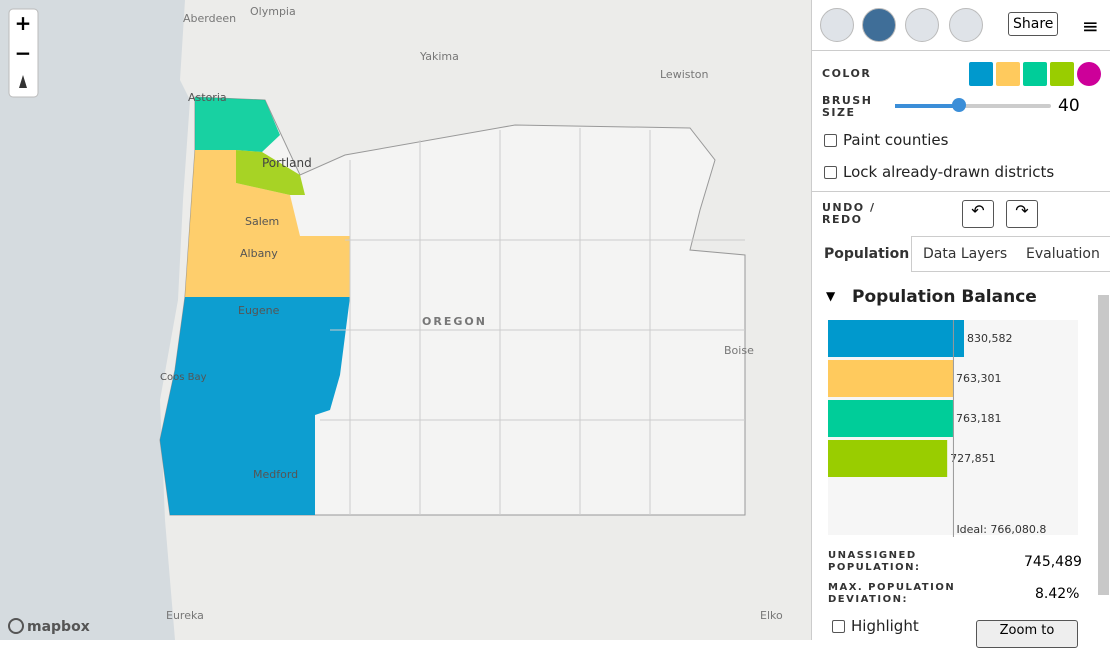  What do you see at coordinates (849, 213) in the screenshot?
I see `undo-label: UNDO / REDO` at bounding box center [849, 213].